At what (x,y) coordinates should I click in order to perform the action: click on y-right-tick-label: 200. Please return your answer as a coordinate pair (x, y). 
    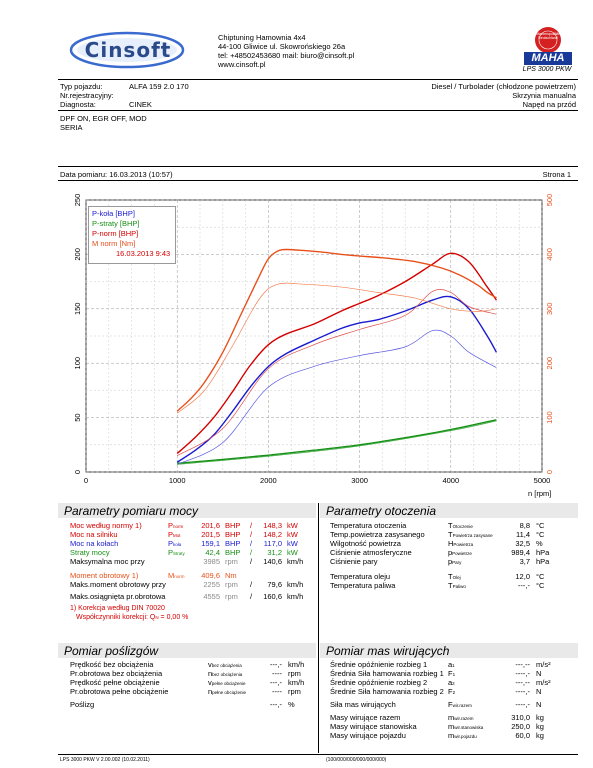
    Looking at the image, I should click on (549, 363).